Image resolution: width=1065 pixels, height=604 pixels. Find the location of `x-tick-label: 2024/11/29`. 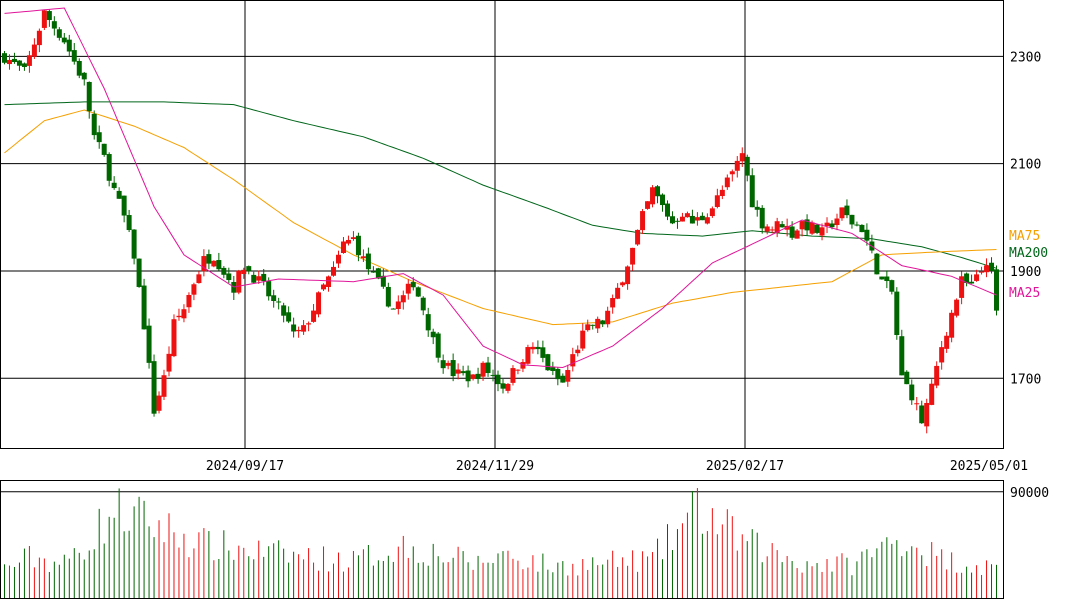

x-tick-label: 2024/11/29 is located at coordinates (495, 466).